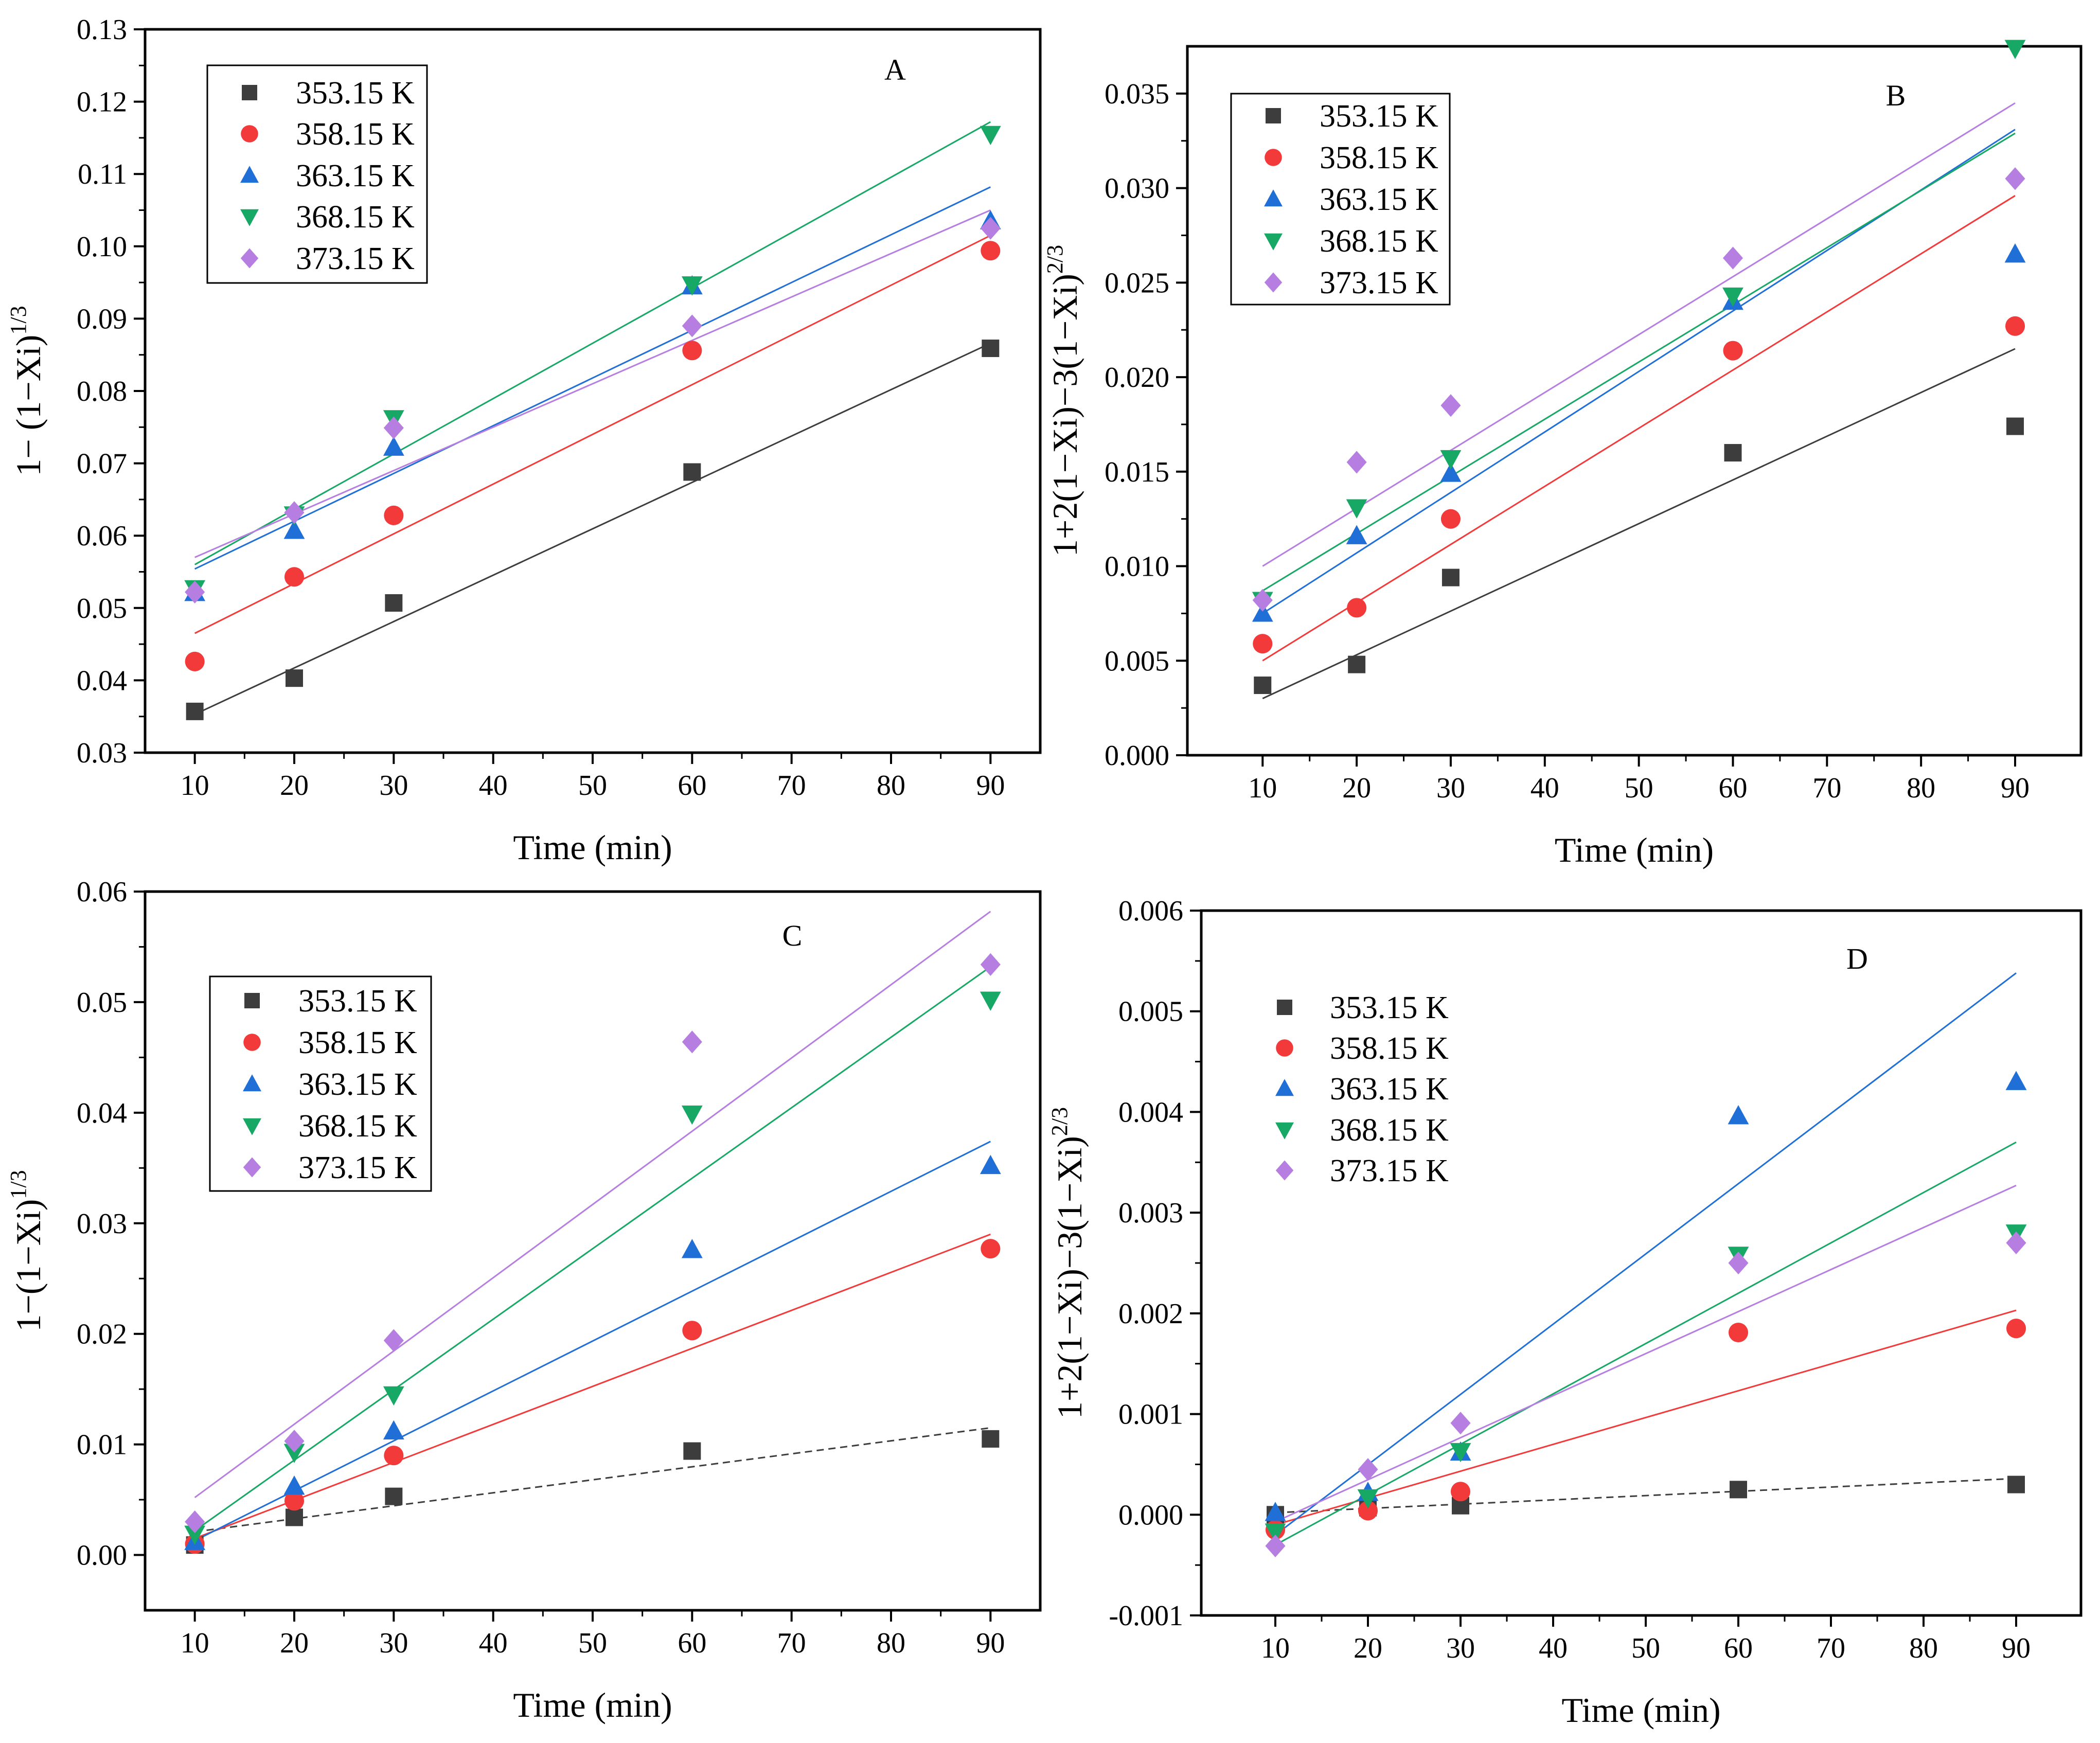 The width and height of the screenshot is (2100, 1743). I want to click on y-tick-label: 0.09, so click(102, 319).